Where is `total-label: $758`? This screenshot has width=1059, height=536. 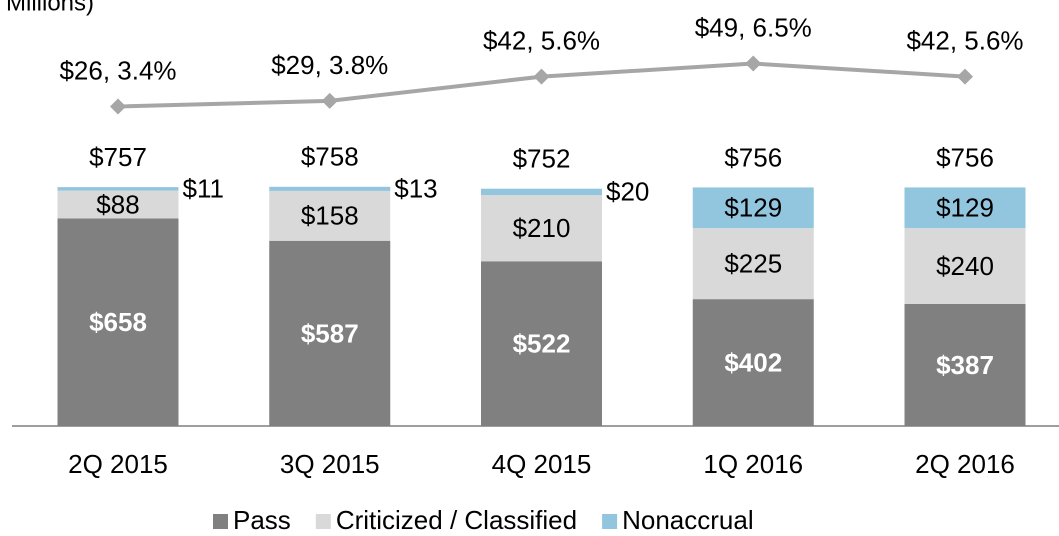 total-label: $758 is located at coordinates (330, 157).